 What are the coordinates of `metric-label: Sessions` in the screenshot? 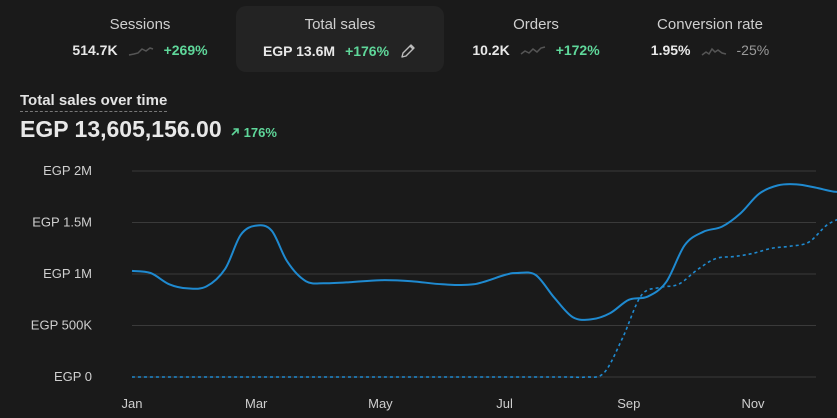 It's located at (140, 24).